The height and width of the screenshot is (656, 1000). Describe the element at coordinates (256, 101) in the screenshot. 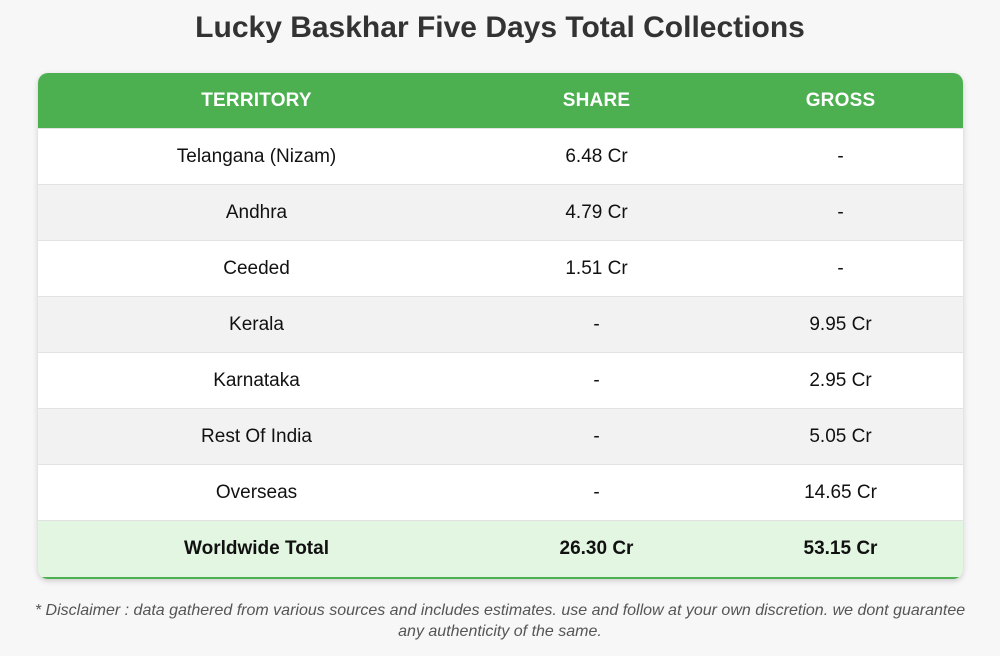

I see `header-territory: TERRITORY` at that location.